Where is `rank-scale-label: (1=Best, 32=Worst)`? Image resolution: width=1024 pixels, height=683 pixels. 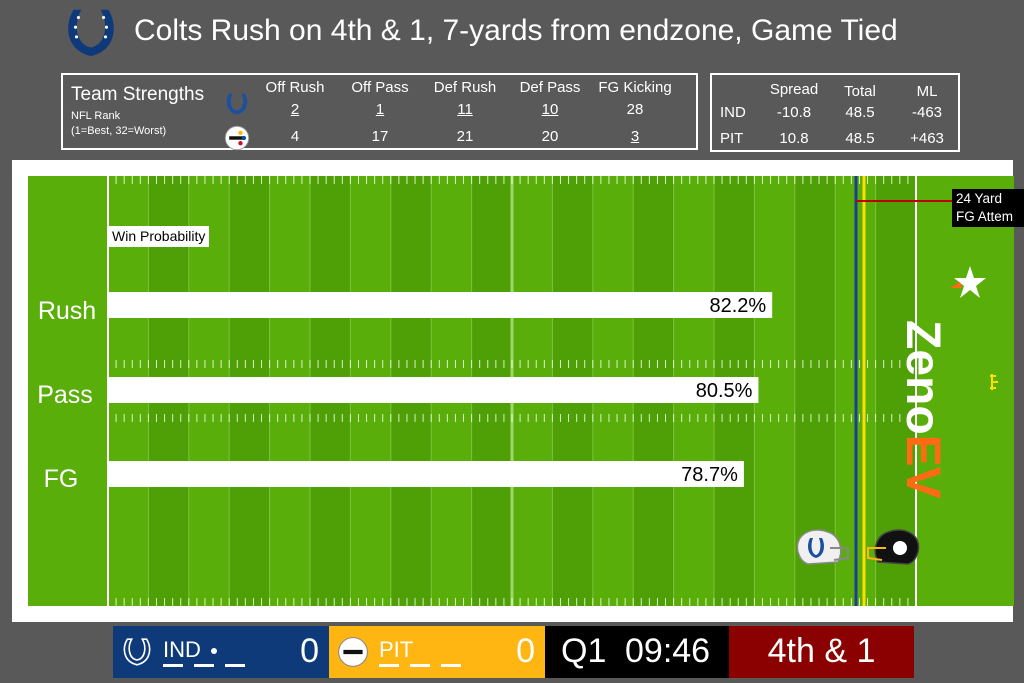
rank-scale-label: (1=Best, 32=Worst) is located at coordinates (119, 131).